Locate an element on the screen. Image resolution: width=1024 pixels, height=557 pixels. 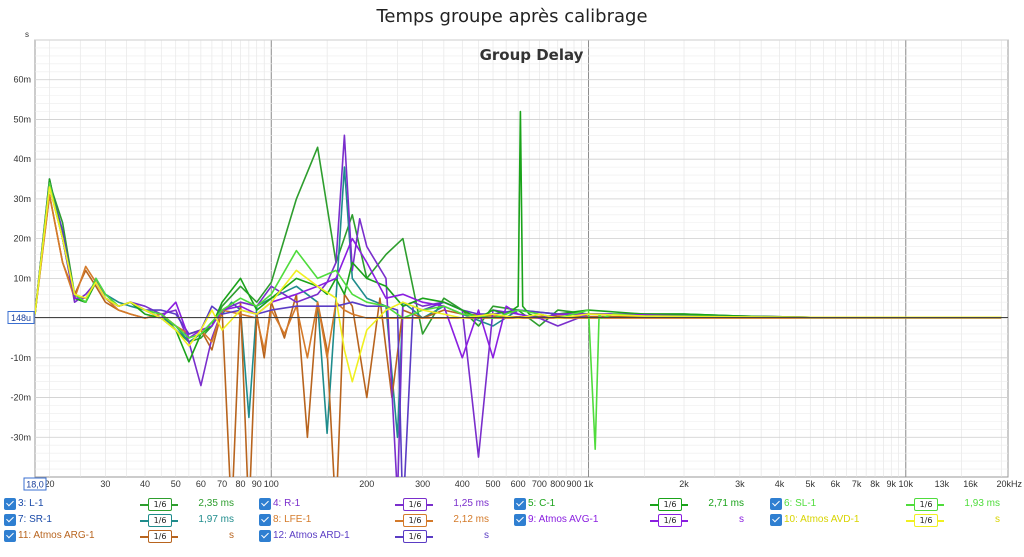
x-tick-label: 9k is located at coordinates (892, 484).